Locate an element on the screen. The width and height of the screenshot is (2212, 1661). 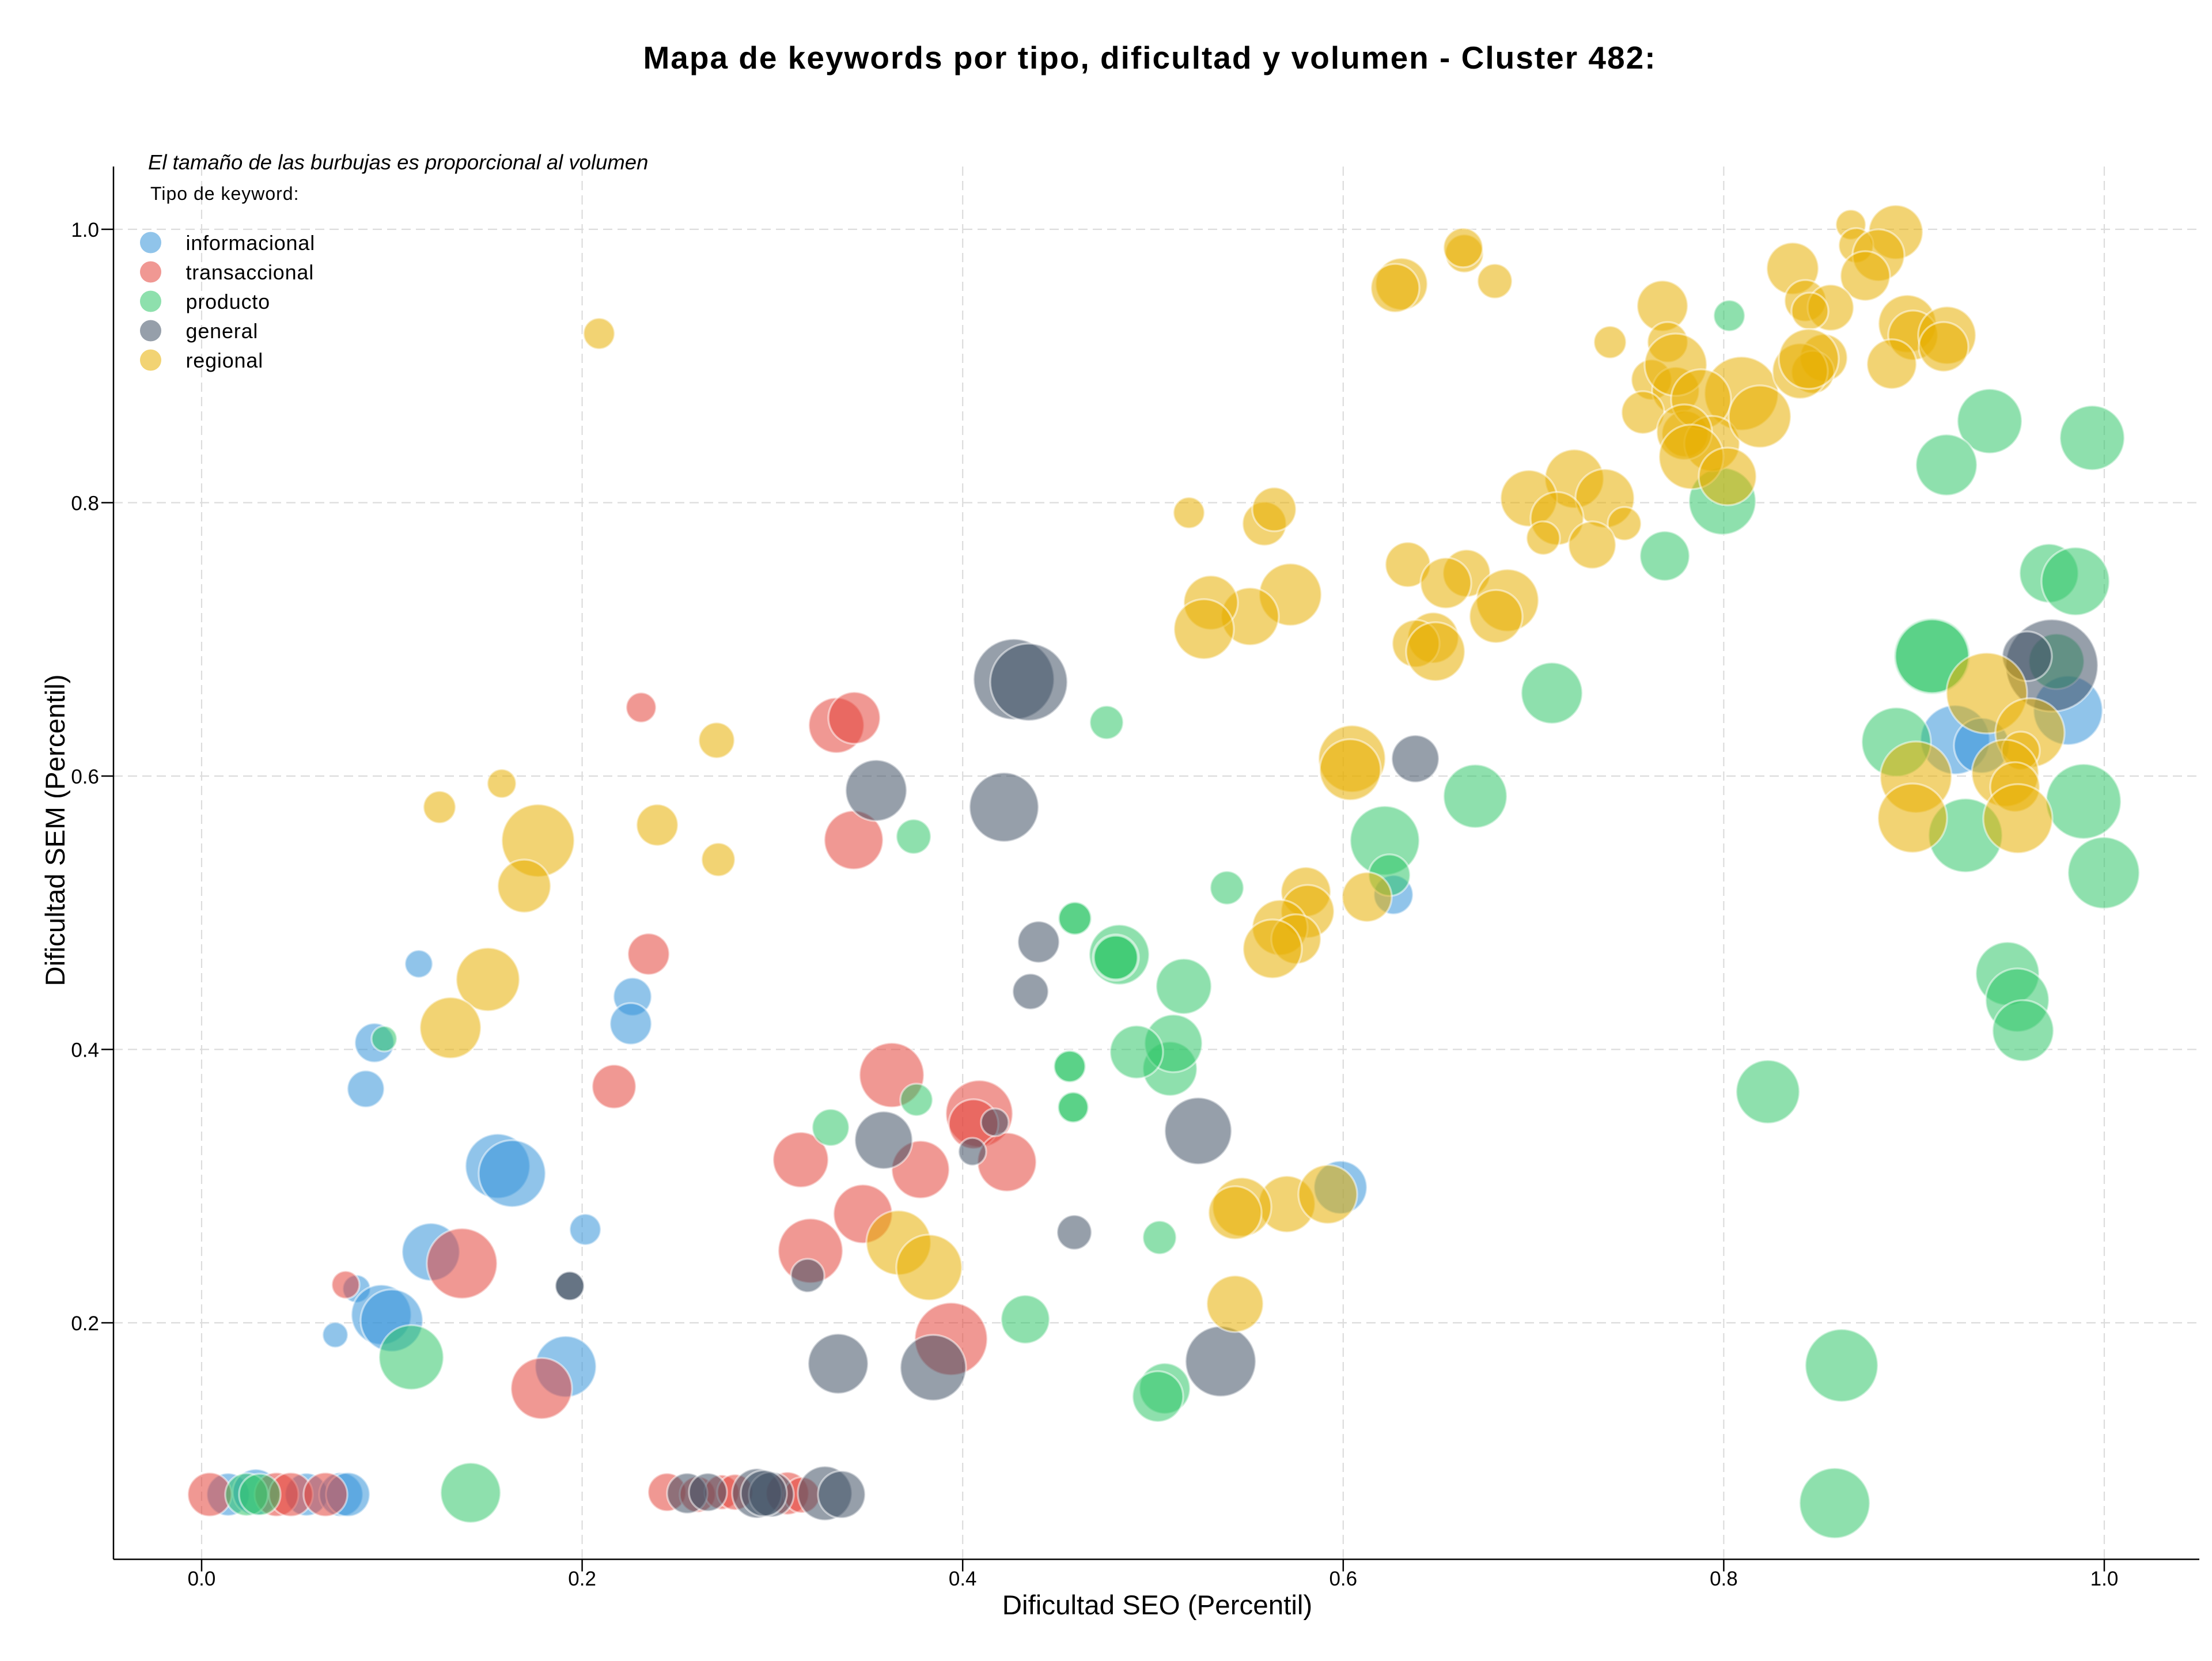
svg-text: transaccional is located at coordinates (250, 272).